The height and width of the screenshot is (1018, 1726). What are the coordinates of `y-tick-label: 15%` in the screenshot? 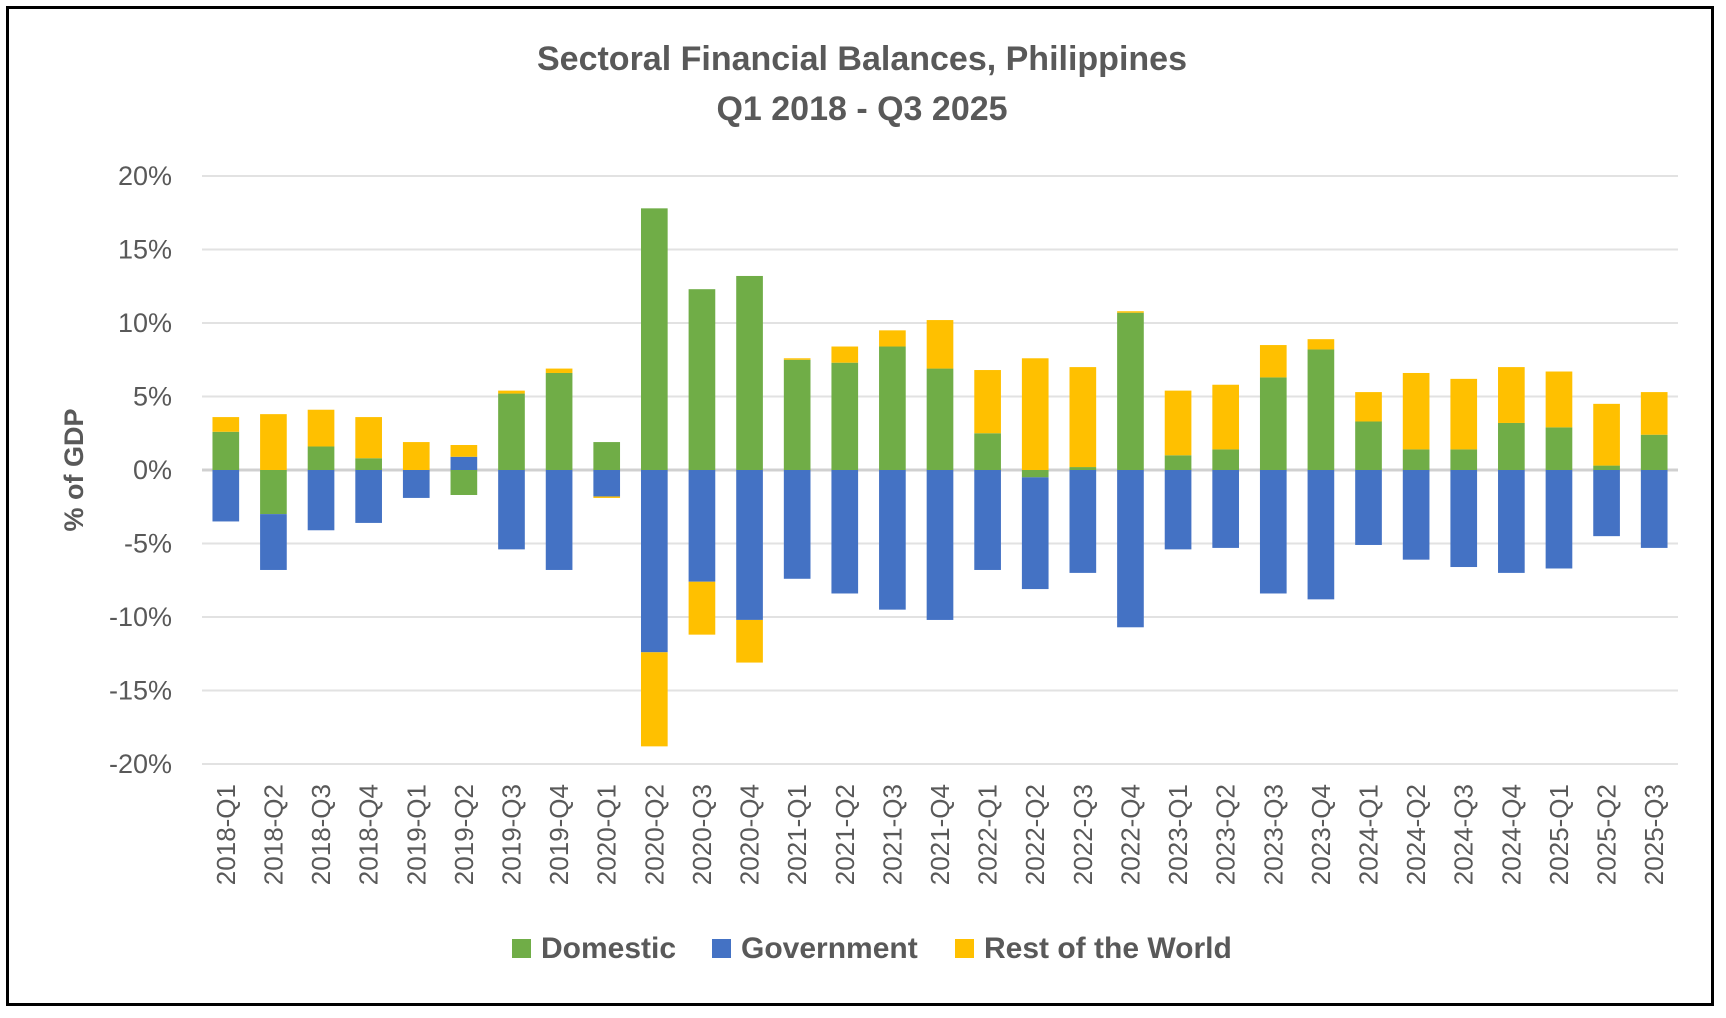 It's located at (145, 250).